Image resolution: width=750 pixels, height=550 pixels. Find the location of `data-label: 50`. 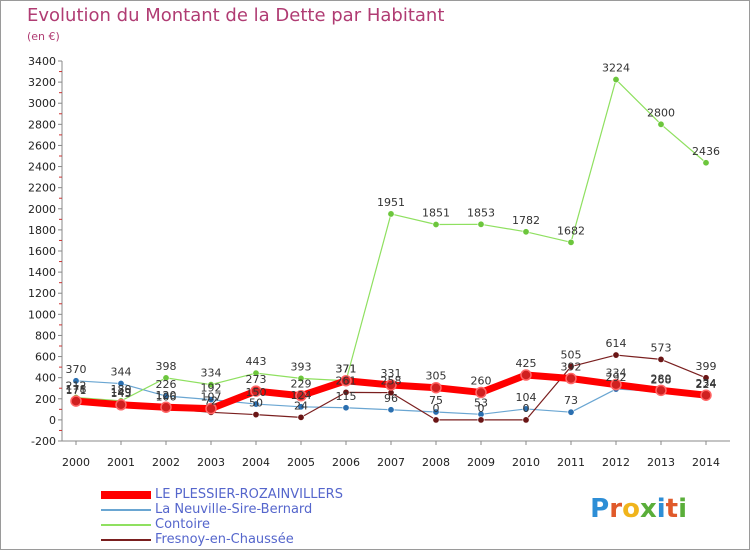

data-label: 50 is located at coordinates (256, 403).